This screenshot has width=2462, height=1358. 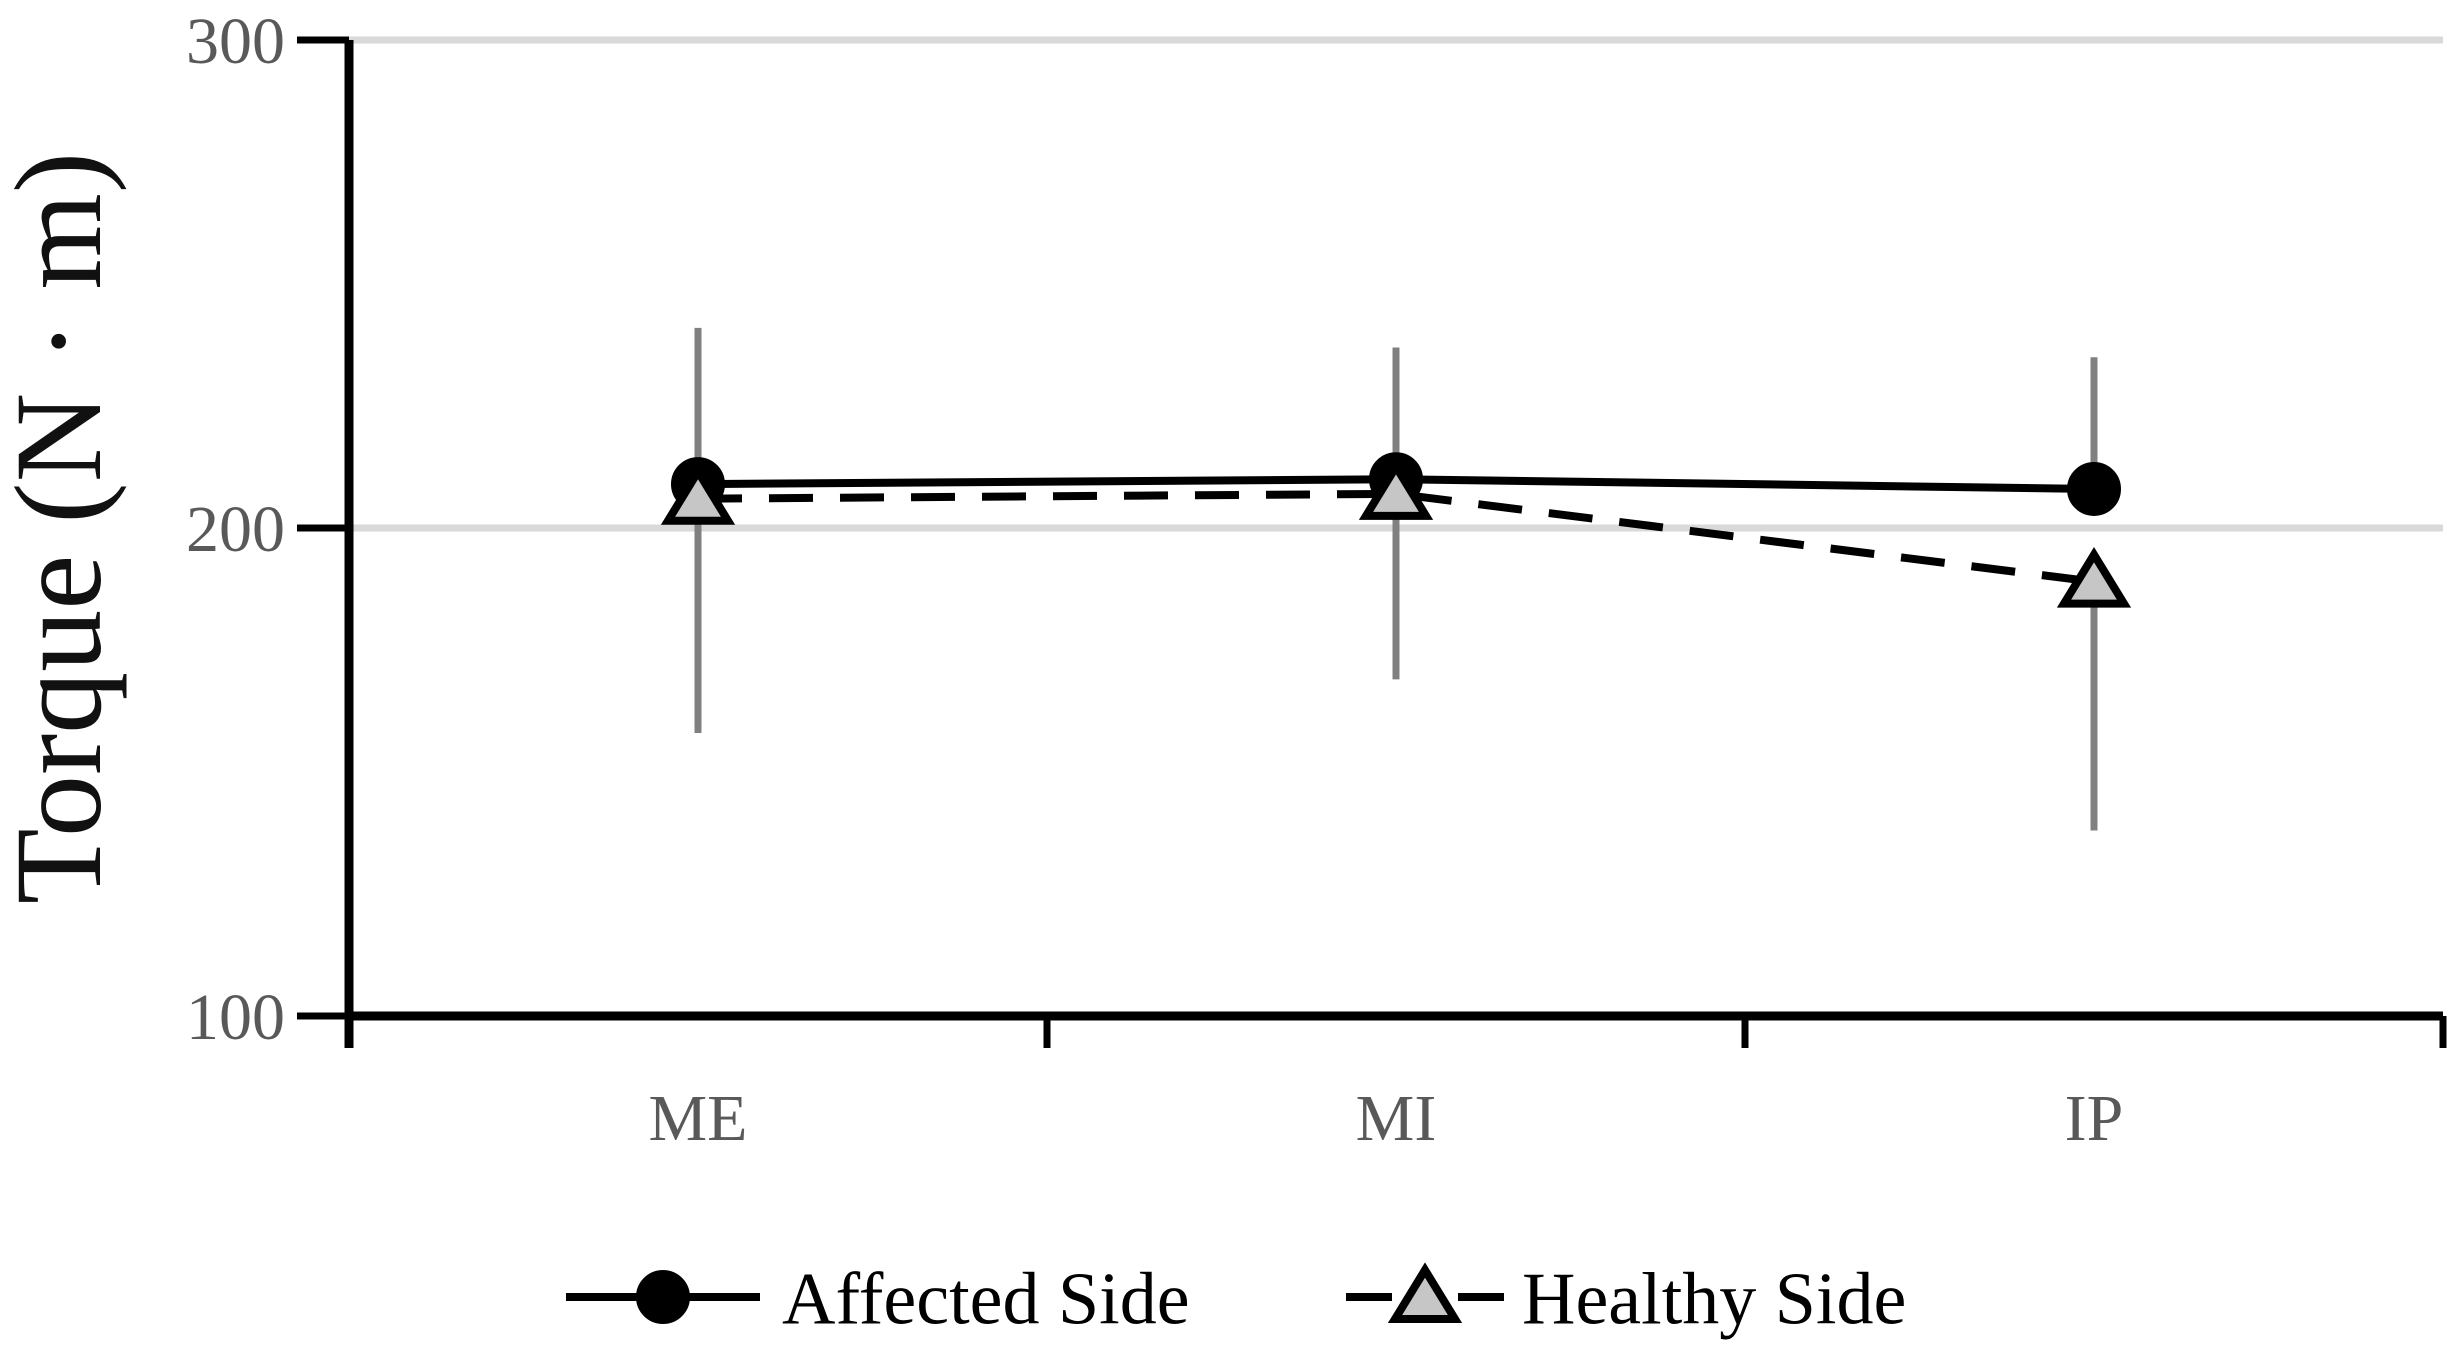 What do you see at coordinates (698, 494) in the screenshot?
I see `marker-triangle-healthy-side-me` at bounding box center [698, 494].